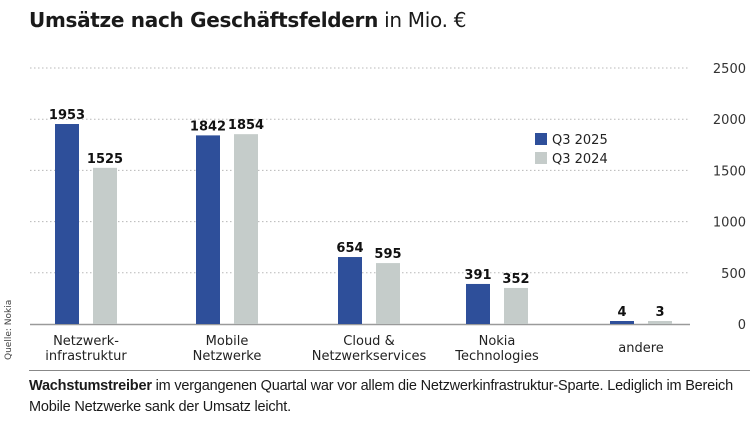 This screenshot has width=750, height=421. I want to click on data-label: 352, so click(515, 279).